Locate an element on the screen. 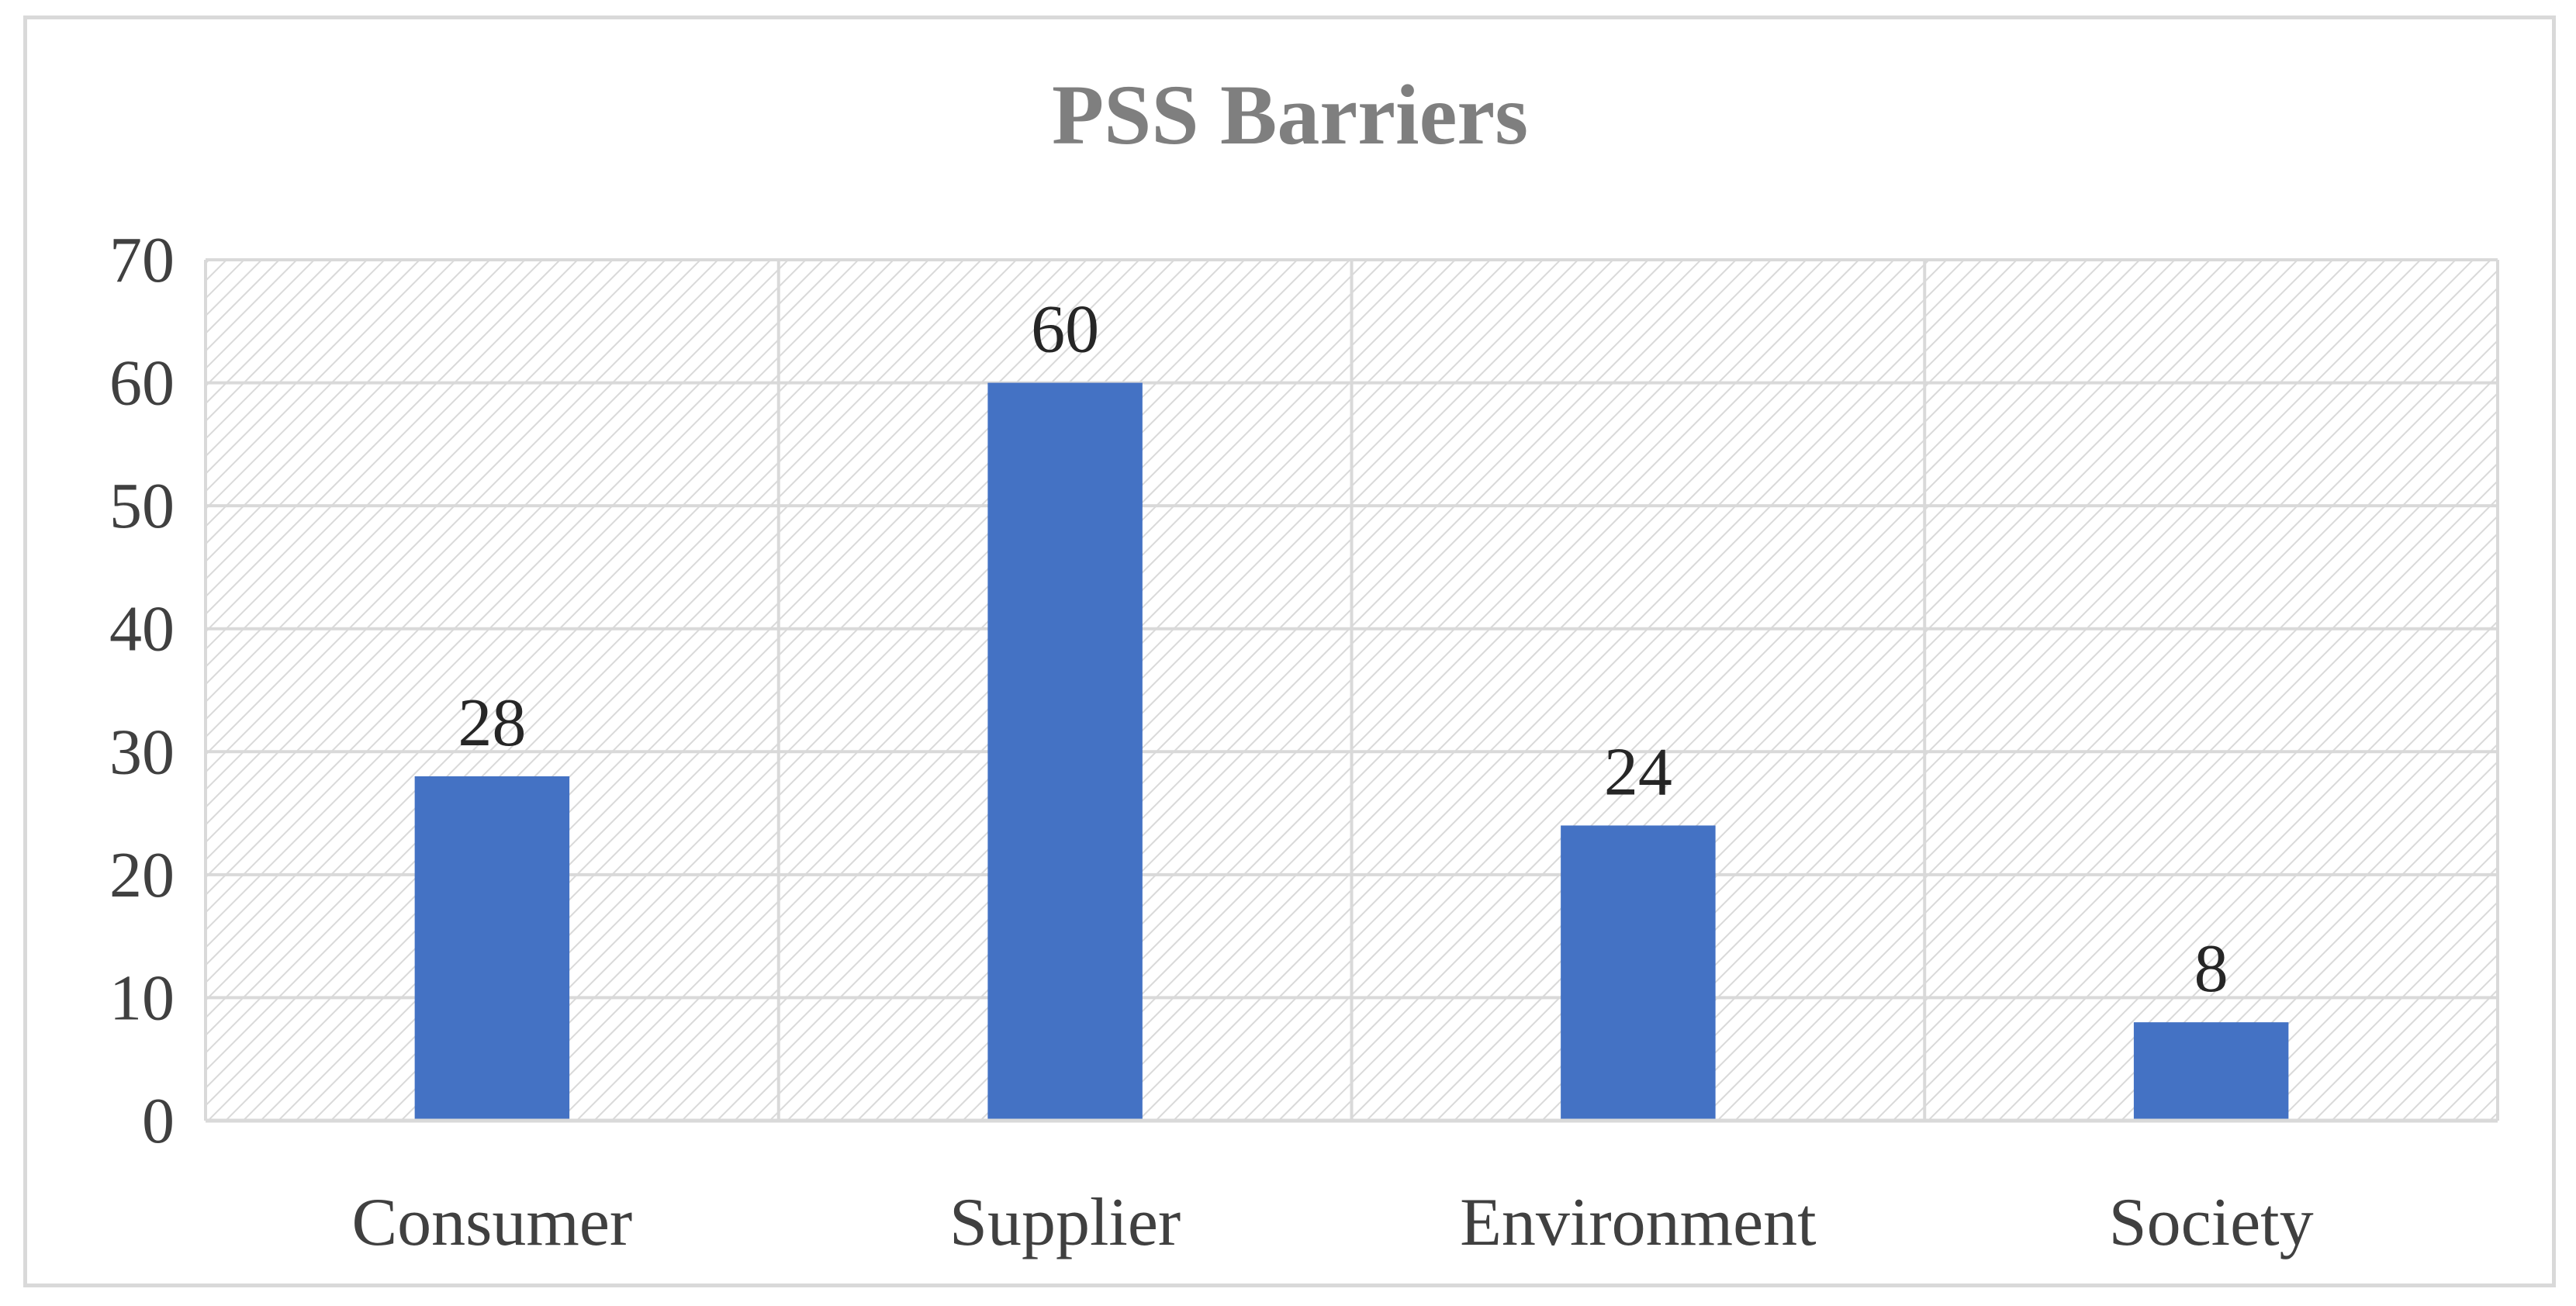 This screenshot has width=2576, height=1306. data-label-consumer: 28 is located at coordinates (492, 723).